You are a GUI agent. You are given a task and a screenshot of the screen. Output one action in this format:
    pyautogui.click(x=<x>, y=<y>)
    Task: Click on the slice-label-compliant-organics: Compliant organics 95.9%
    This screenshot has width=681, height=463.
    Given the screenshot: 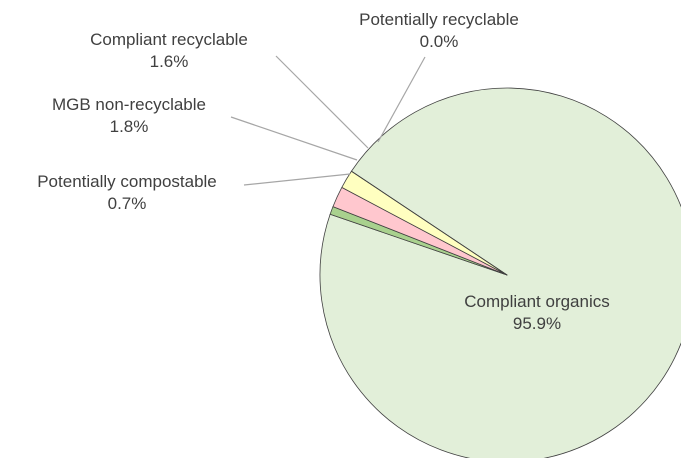 What is the action you would take?
    pyautogui.click(x=537, y=312)
    